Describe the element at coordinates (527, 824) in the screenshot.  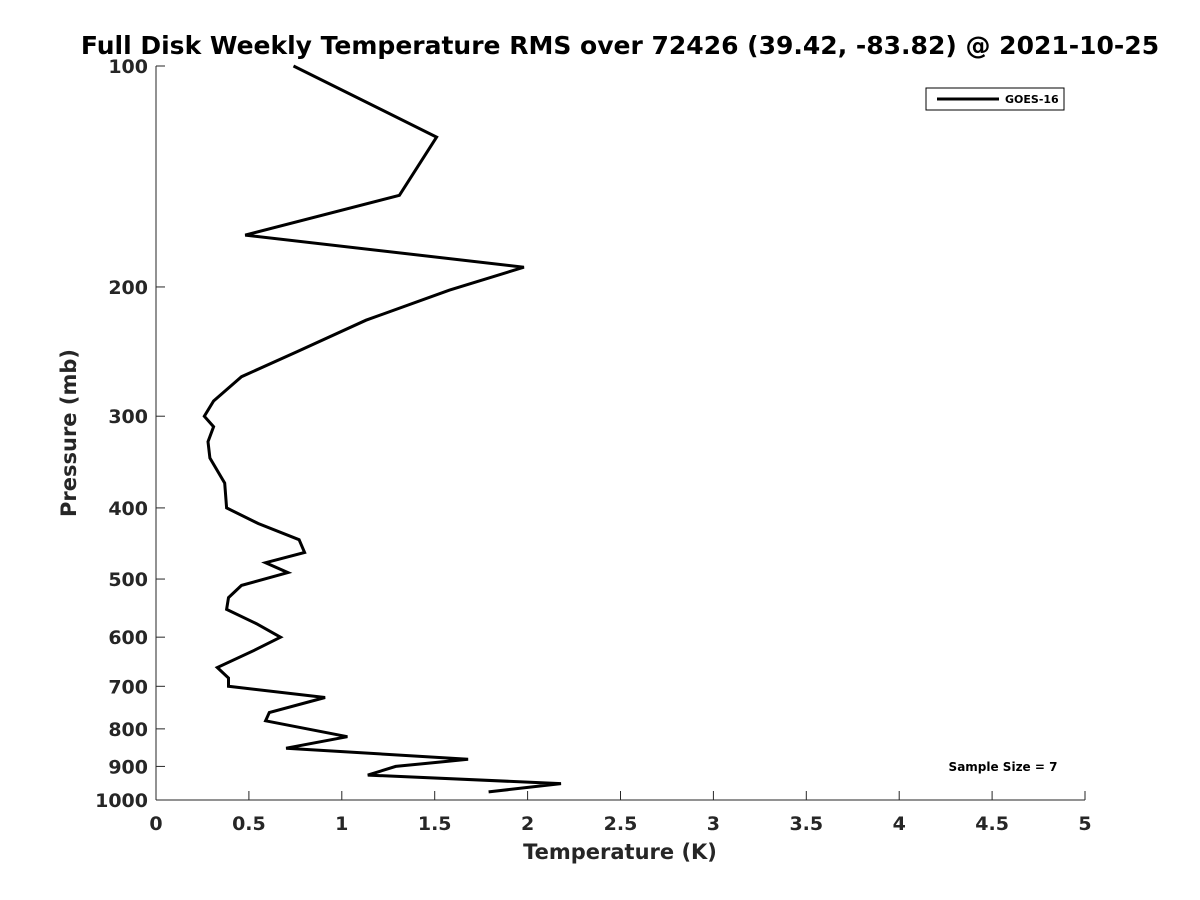
I see `x-tick-label: 2` at that location.